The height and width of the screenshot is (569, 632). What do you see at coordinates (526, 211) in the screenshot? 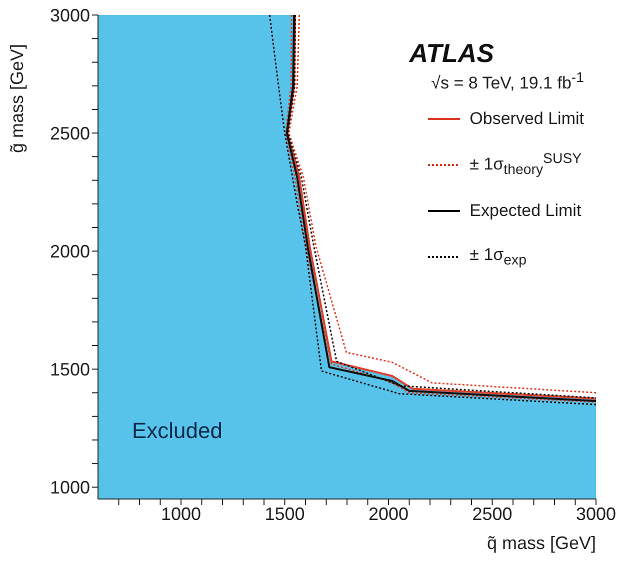
I see `legend-label: Expected Limit` at bounding box center [526, 211].